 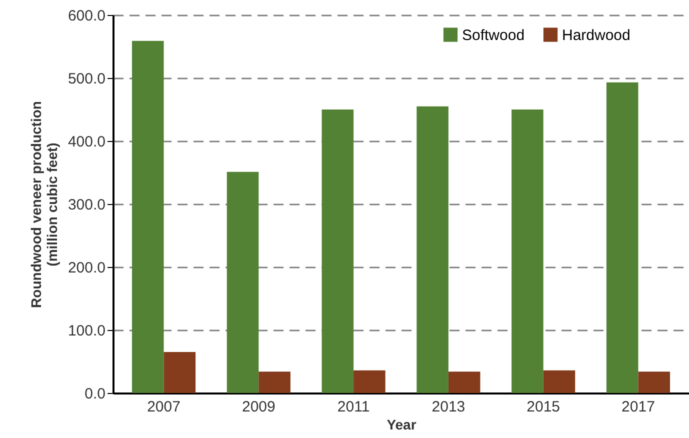 What do you see at coordinates (401, 424) in the screenshot?
I see `x-axis-title: Year` at bounding box center [401, 424].